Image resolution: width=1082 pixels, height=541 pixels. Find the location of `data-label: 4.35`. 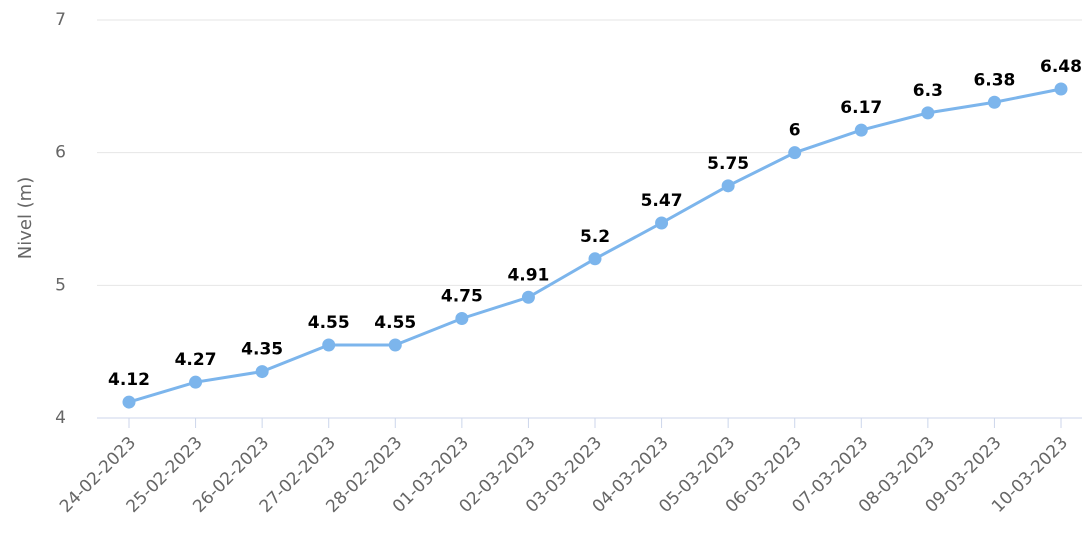

data-label: 4.35 is located at coordinates (262, 350).